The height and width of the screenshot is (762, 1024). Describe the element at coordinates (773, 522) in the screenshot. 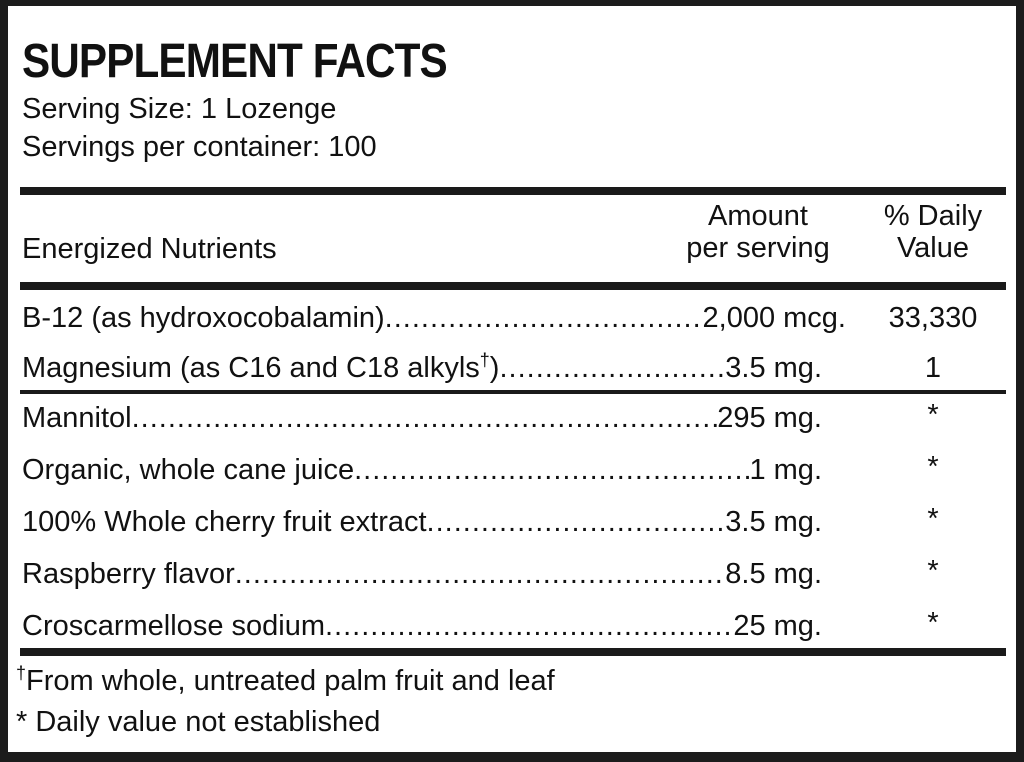

I see `ingredient-amount: 3.5 mg.` at that location.